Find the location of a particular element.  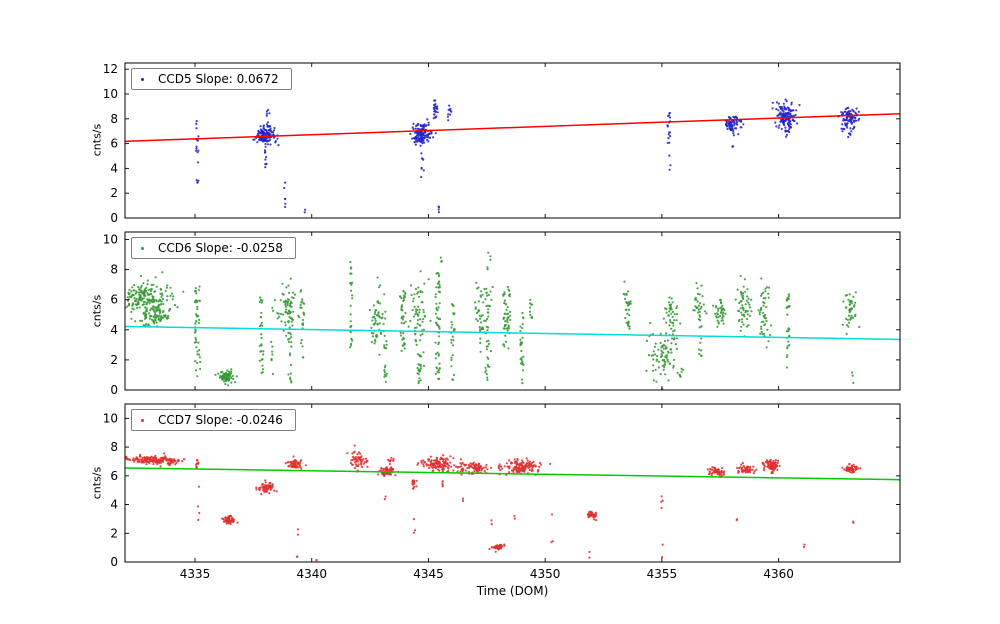

legend-label-ccd5: CCD5 Slope: 0.0672 is located at coordinates (218, 79).